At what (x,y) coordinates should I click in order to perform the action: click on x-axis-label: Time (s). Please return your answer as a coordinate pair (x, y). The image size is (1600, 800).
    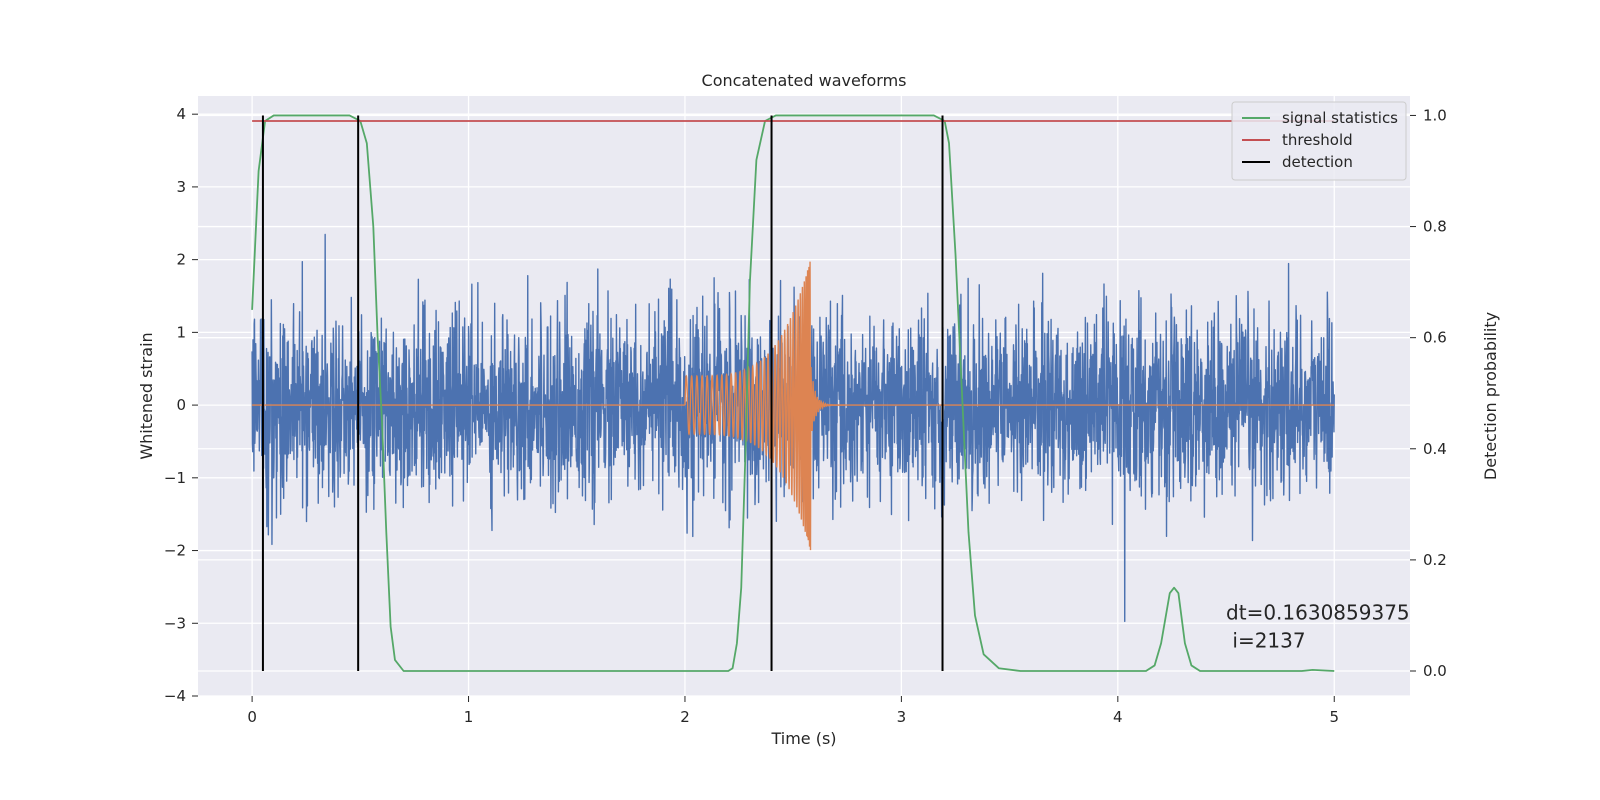
    Looking at the image, I should click on (803, 738).